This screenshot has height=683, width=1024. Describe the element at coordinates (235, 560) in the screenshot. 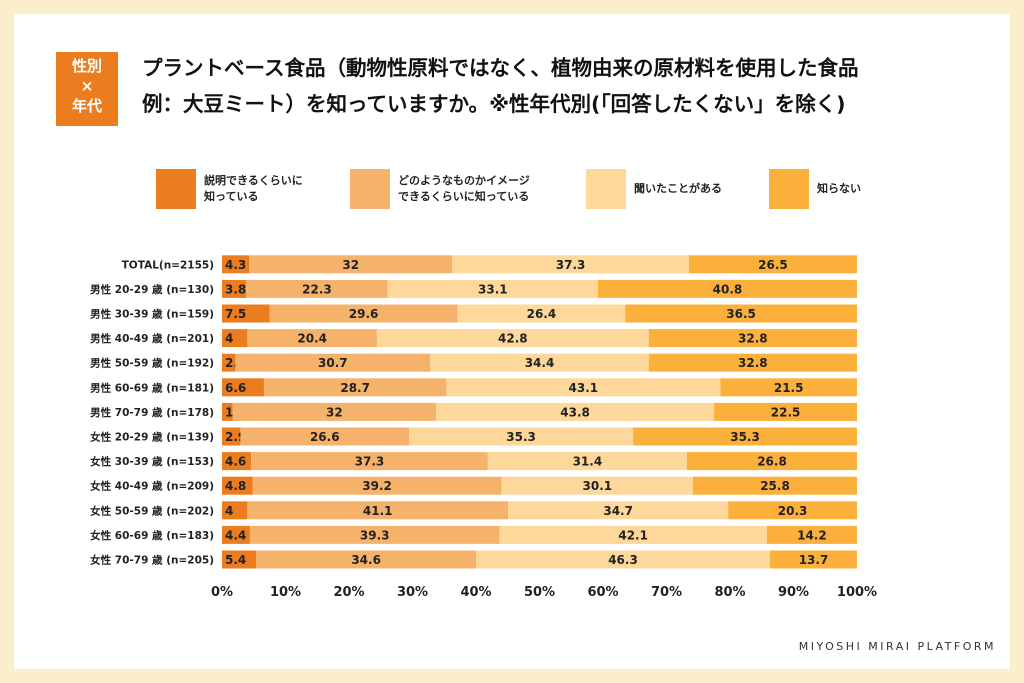

I see `data-label: 5.4` at that location.